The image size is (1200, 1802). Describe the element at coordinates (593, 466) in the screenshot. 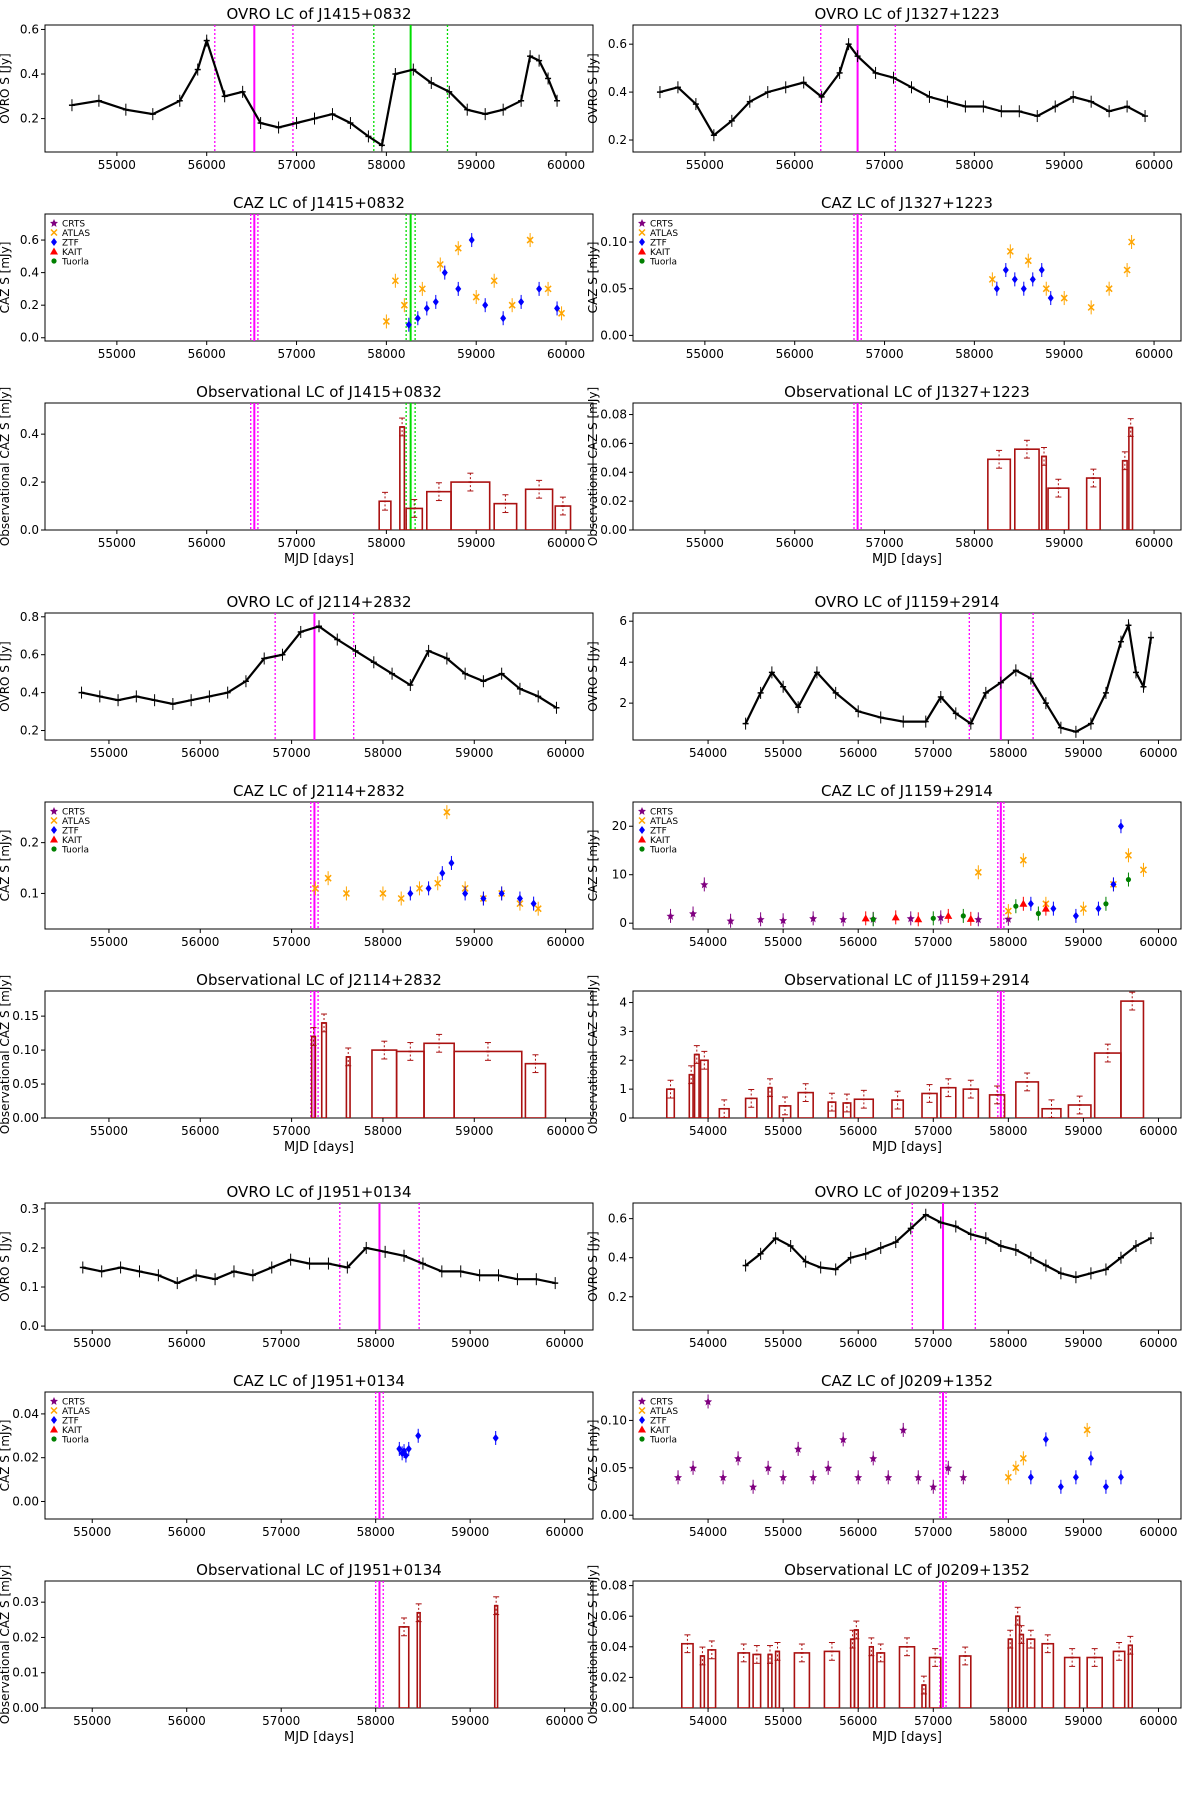

I see `y-axis-label: Observational CAZ S [mJy]` at that location.